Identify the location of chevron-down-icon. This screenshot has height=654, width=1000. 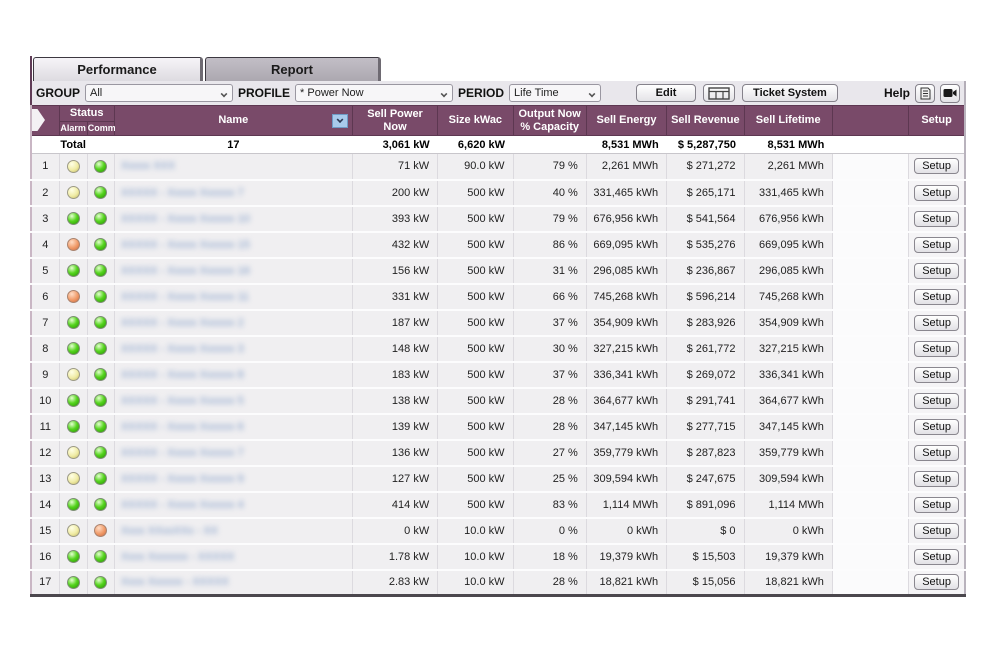
(340, 119).